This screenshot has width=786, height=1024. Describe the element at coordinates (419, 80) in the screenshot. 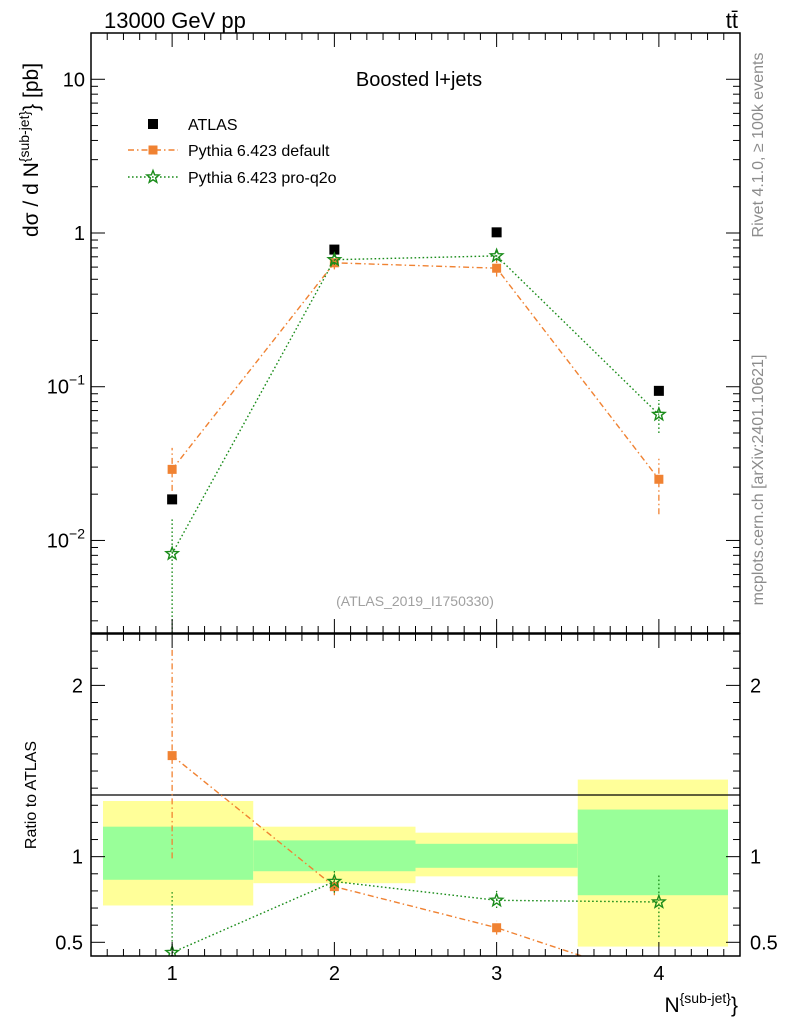

I see `chart-title: Boosted l+jets` at that location.